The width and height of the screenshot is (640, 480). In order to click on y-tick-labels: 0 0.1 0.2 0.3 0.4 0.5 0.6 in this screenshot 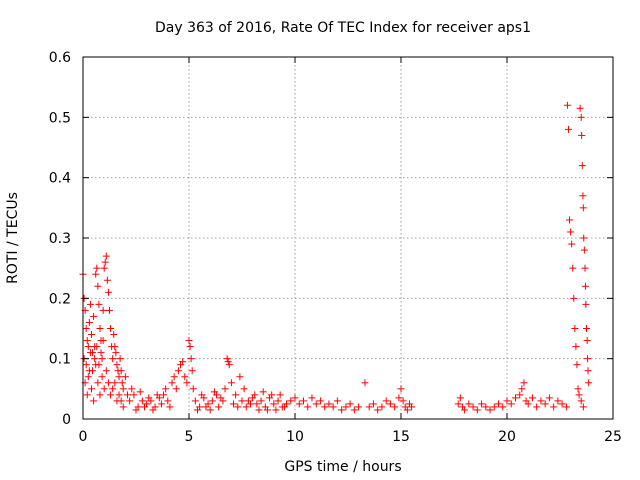, I will do `click(60, 239)`.